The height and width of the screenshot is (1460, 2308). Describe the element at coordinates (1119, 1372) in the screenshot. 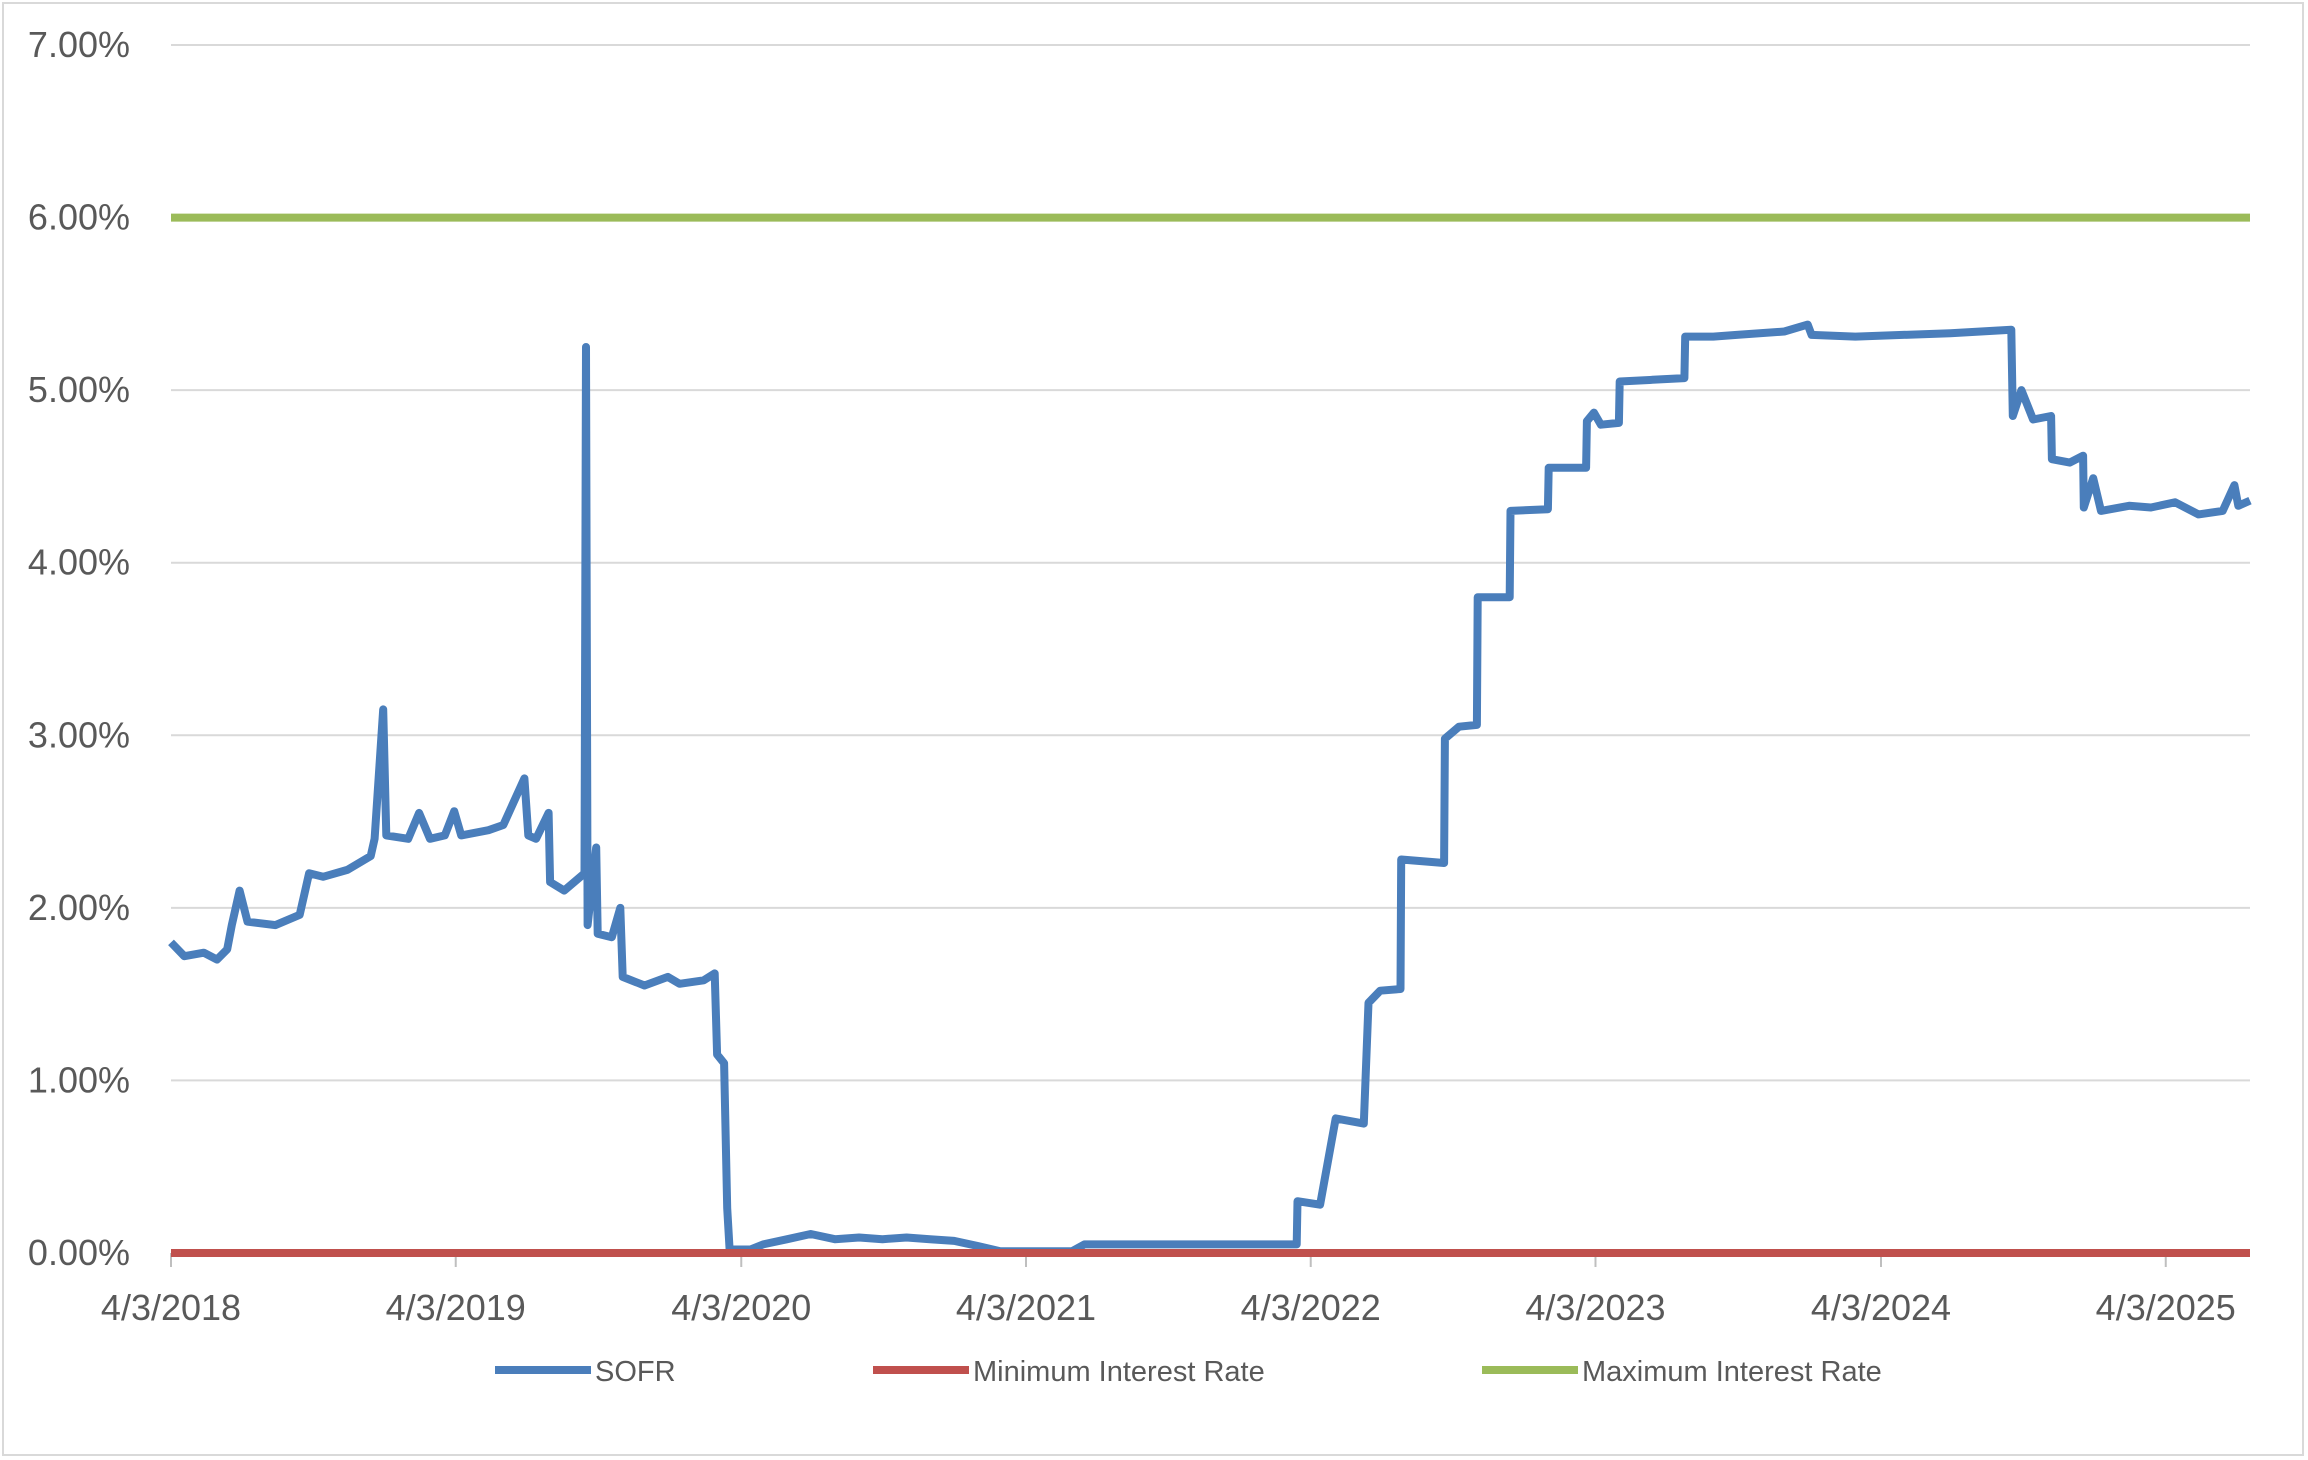

I see `legend-label-minimum-interest-rate: Minimum Interest Rate` at that location.